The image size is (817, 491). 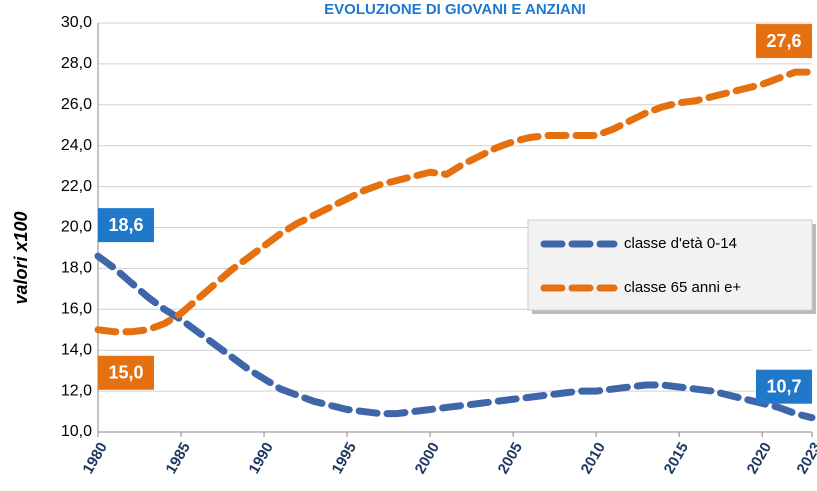 What do you see at coordinates (76, 63) in the screenshot?
I see `y-tick-label: 28,0` at bounding box center [76, 63].